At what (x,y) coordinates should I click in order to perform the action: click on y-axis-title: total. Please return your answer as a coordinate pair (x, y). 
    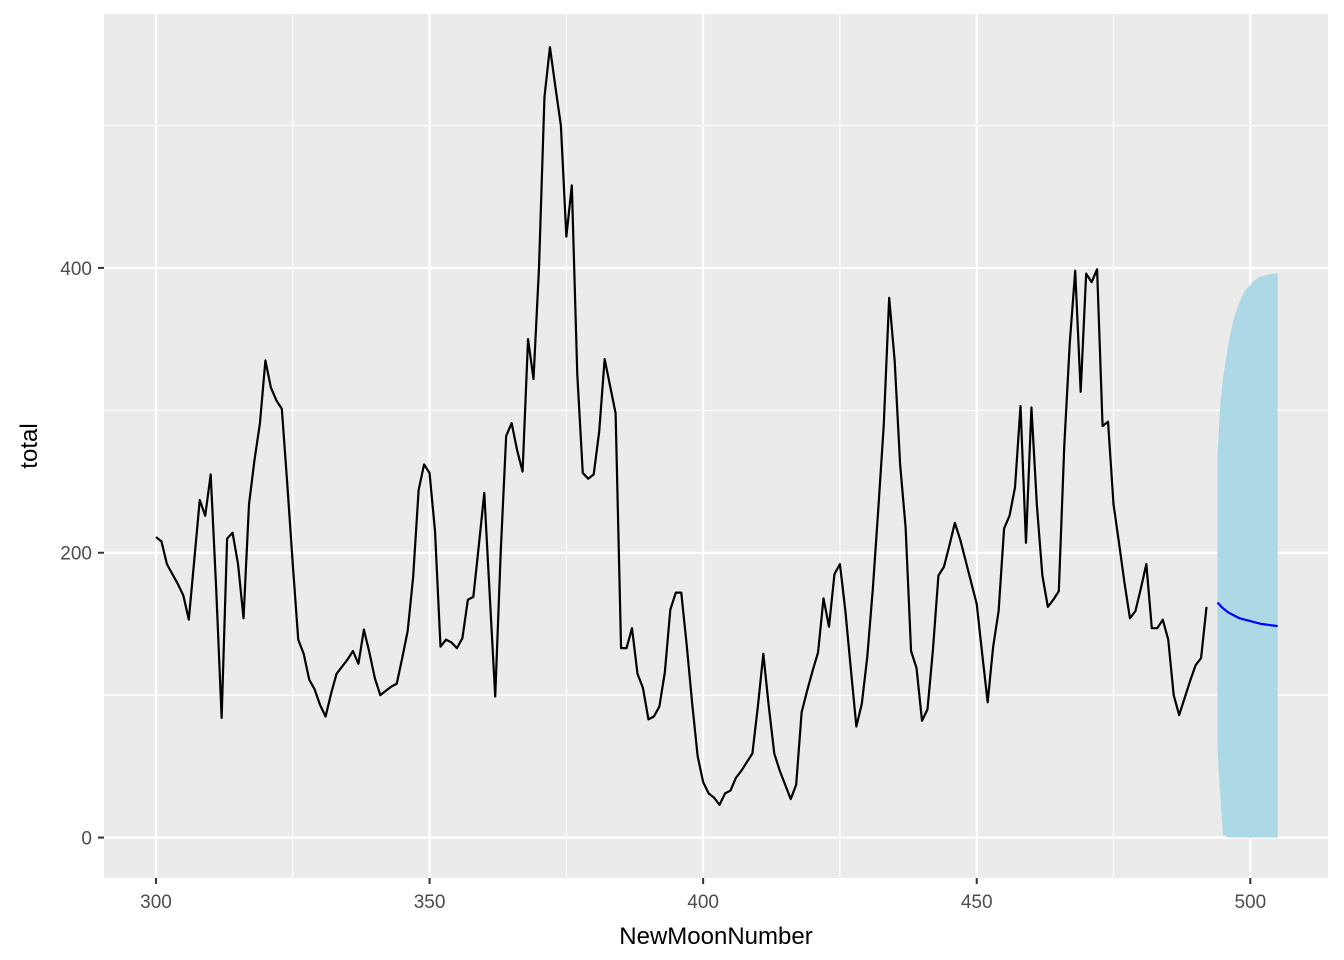
    Looking at the image, I should click on (29, 445).